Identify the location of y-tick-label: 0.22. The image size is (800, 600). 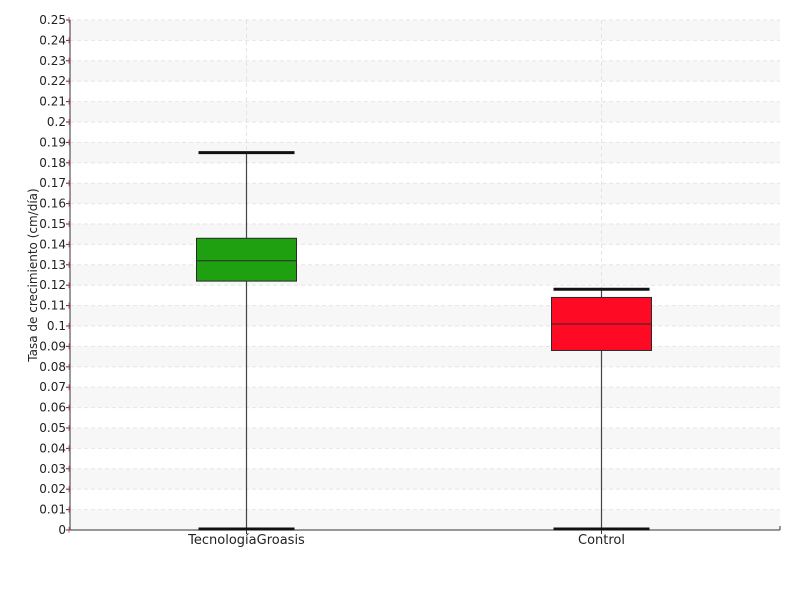
(52, 81).